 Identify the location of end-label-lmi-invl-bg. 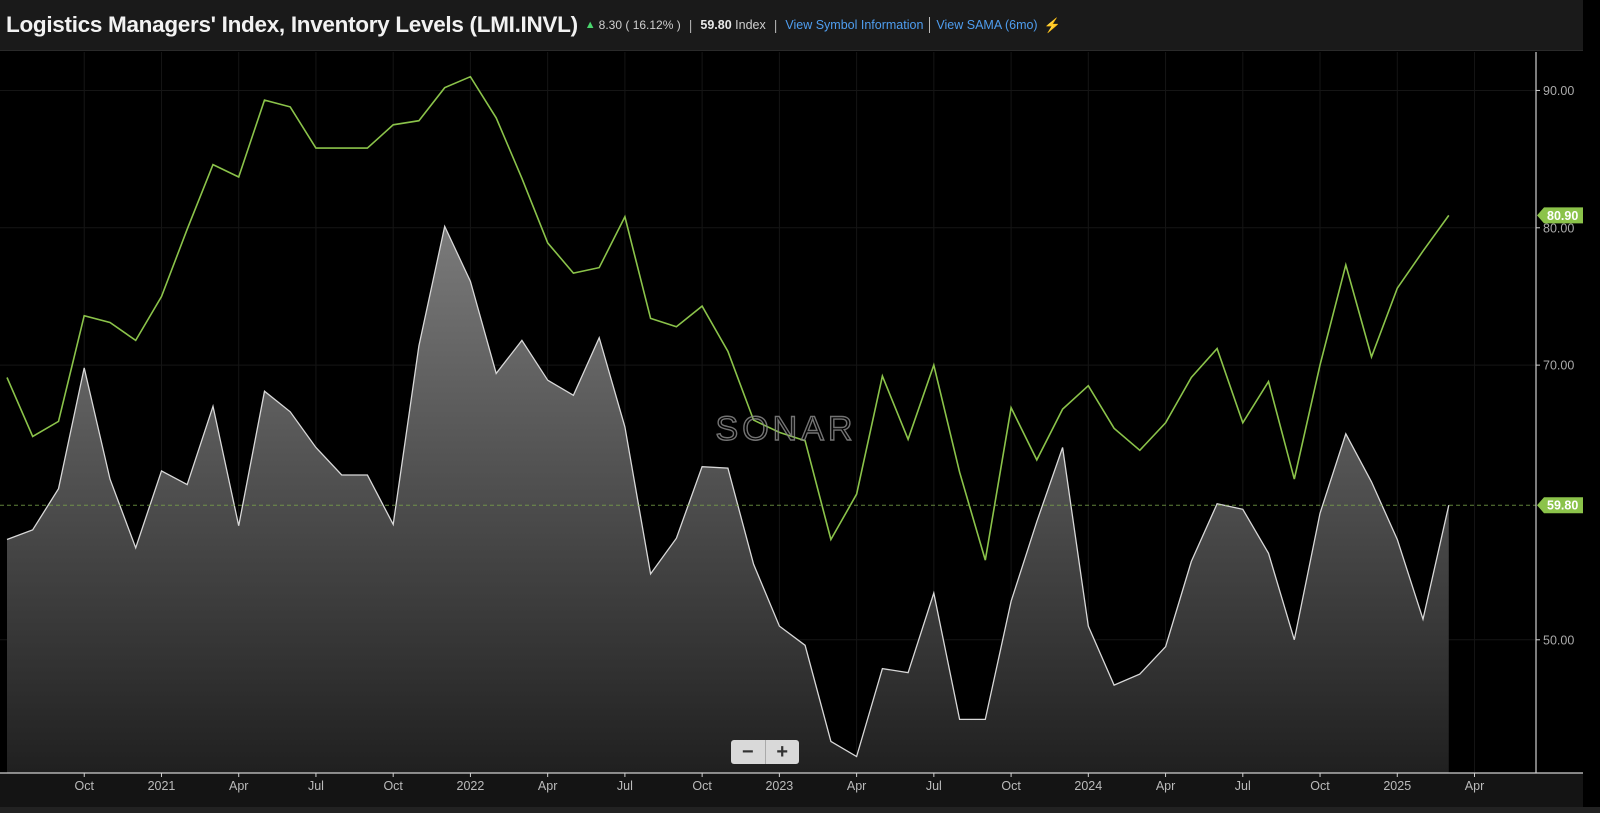
(1560, 505).